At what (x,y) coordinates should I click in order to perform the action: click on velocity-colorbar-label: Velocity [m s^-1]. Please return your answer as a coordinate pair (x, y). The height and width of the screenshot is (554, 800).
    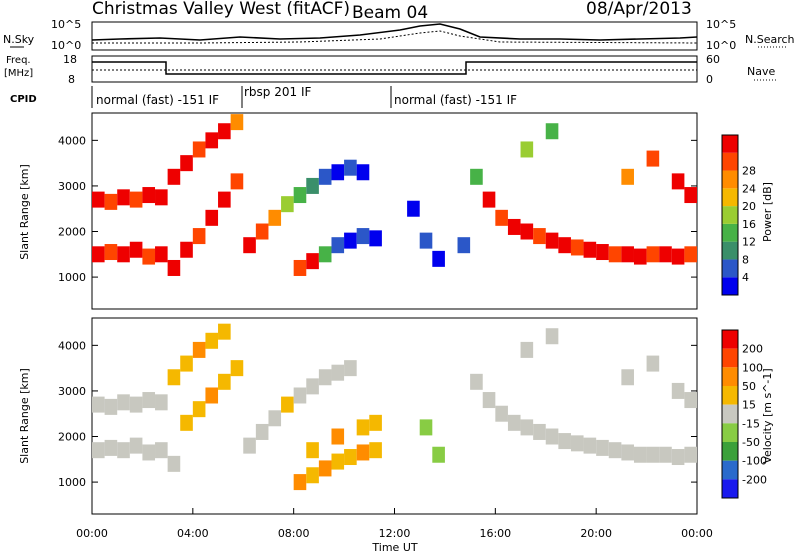
    Looking at the image, I should click on (767, 415).